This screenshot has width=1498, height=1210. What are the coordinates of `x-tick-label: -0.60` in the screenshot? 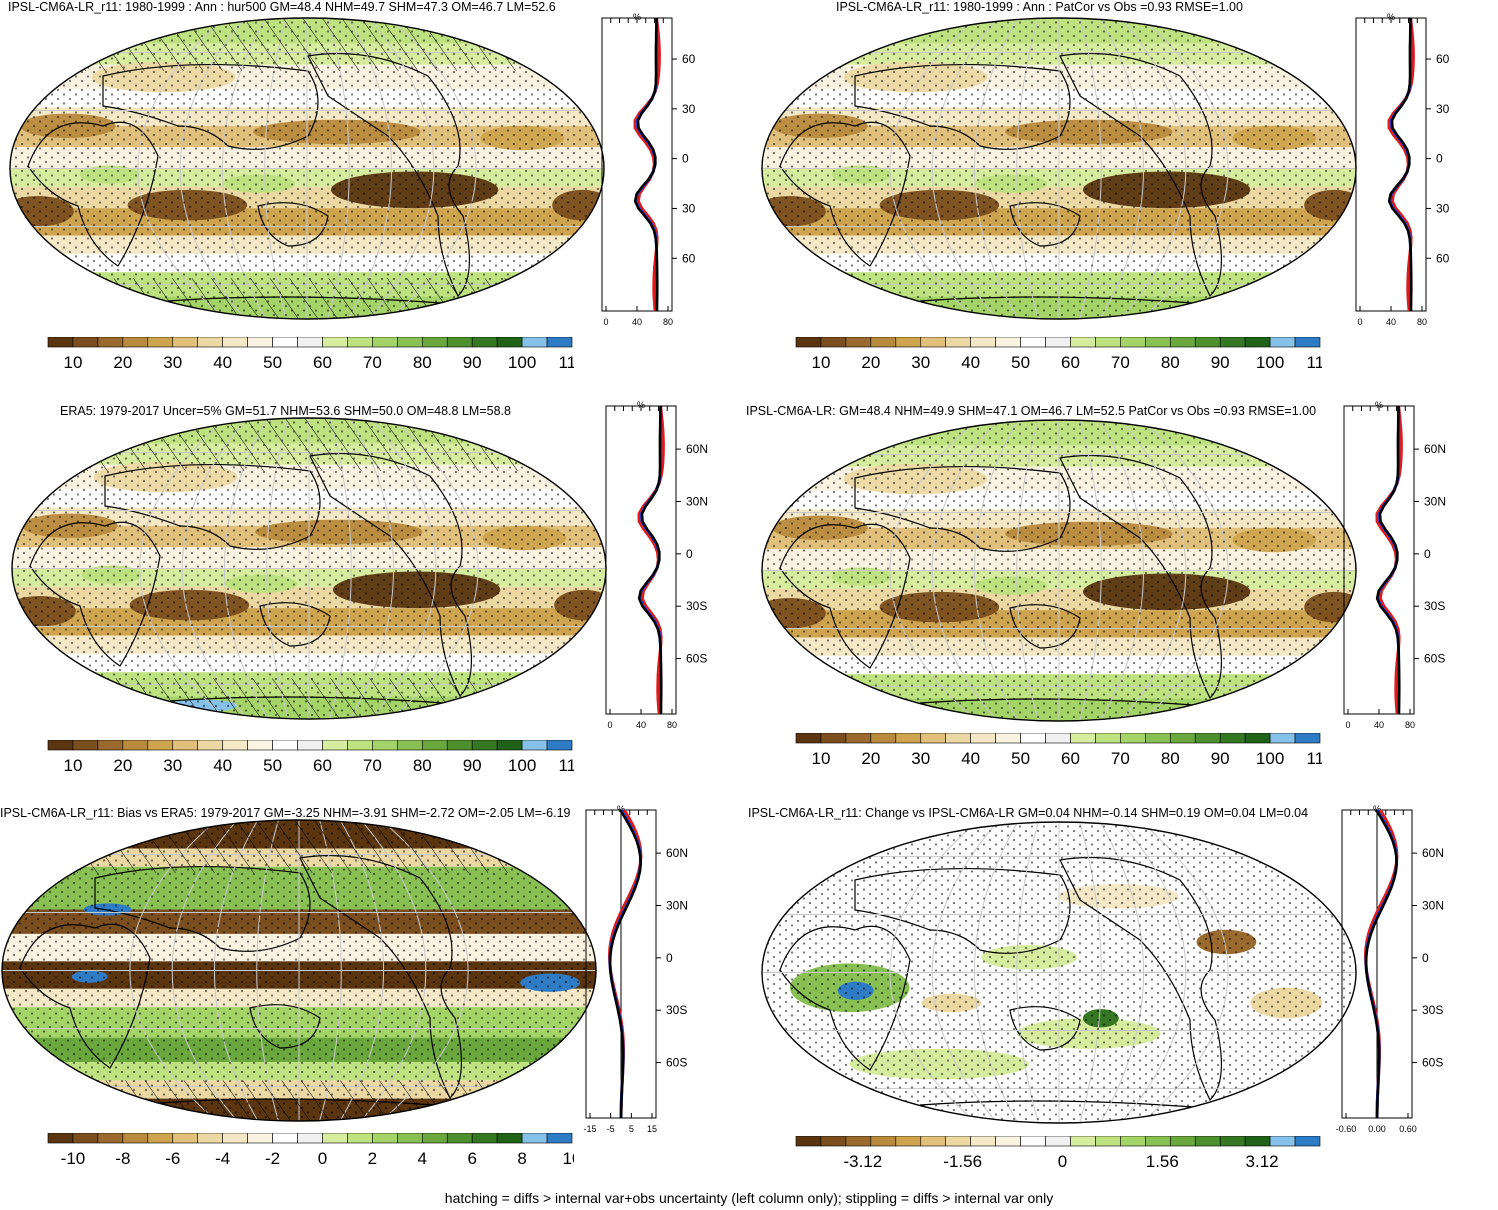 It's located at (1346, 1129).